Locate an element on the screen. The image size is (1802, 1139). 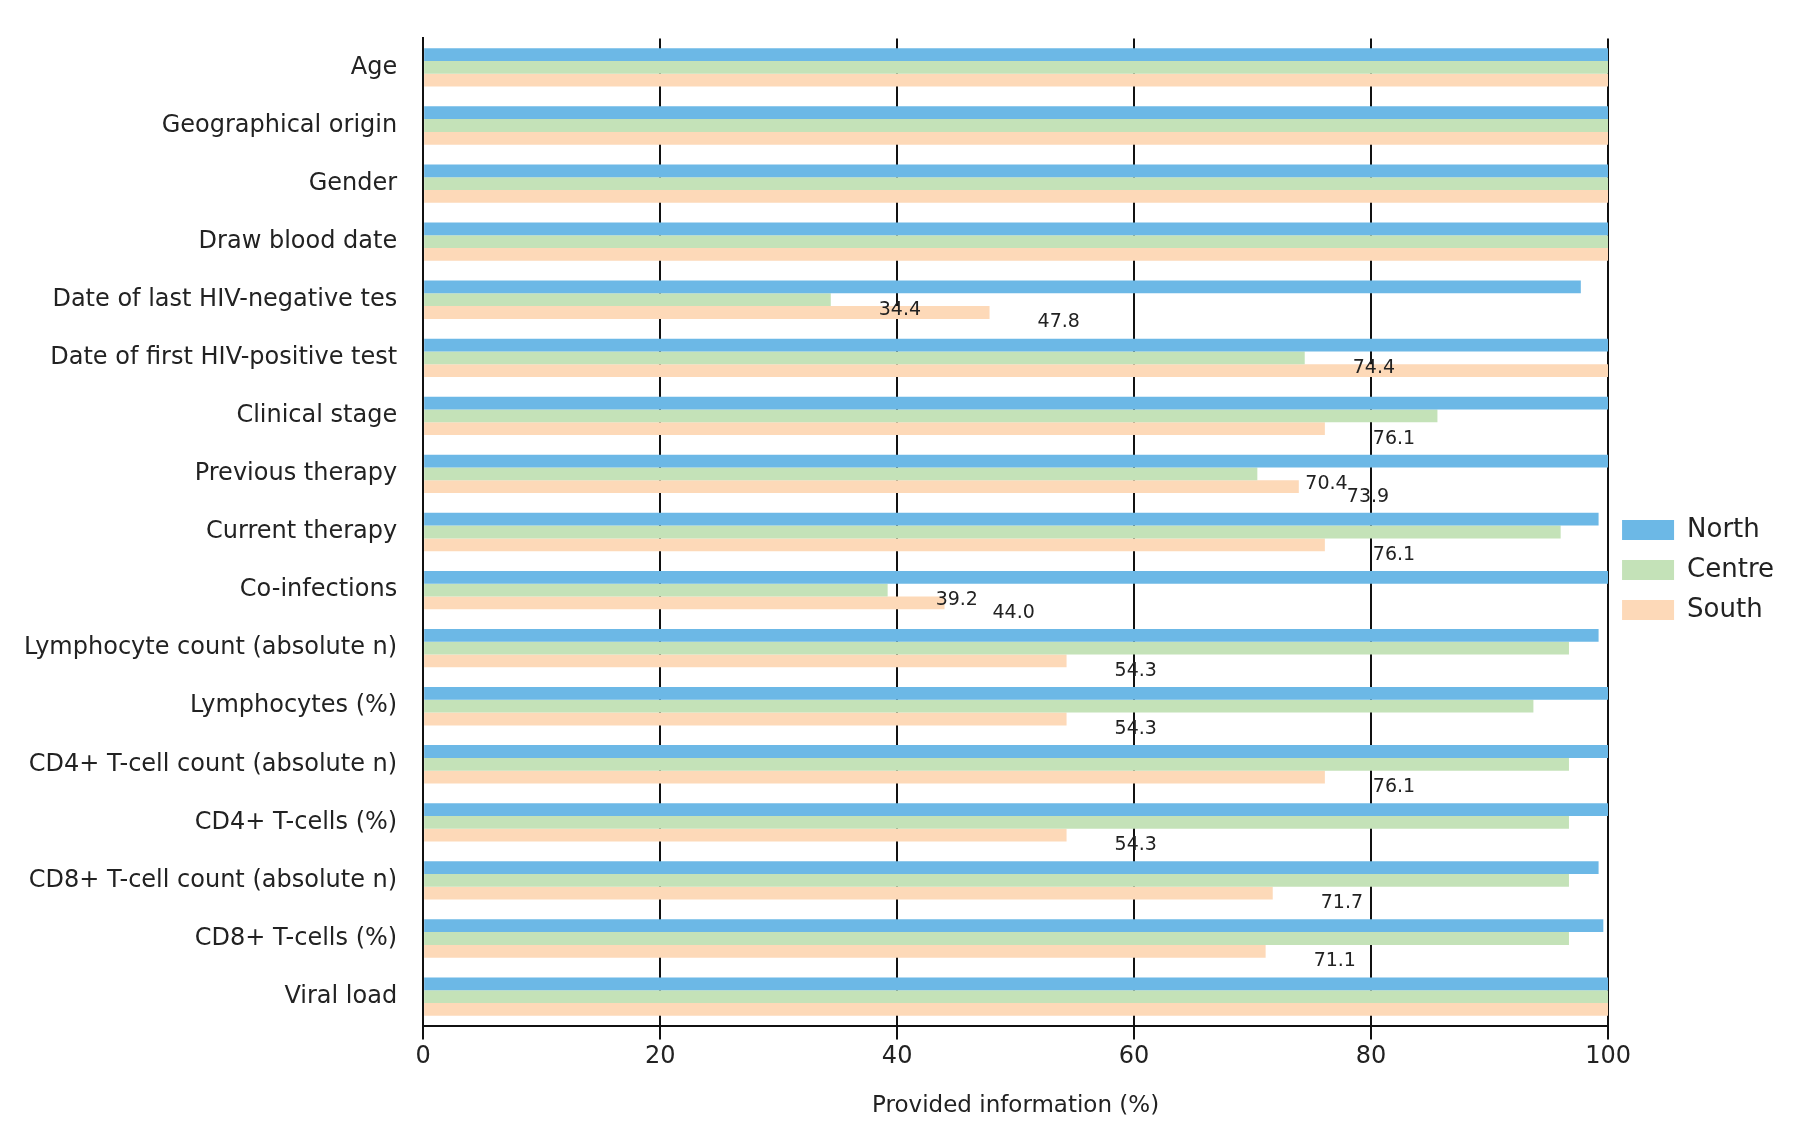
y-tick-label: Lymphocyte count (absolute n) is located at coordinates (211, 646).